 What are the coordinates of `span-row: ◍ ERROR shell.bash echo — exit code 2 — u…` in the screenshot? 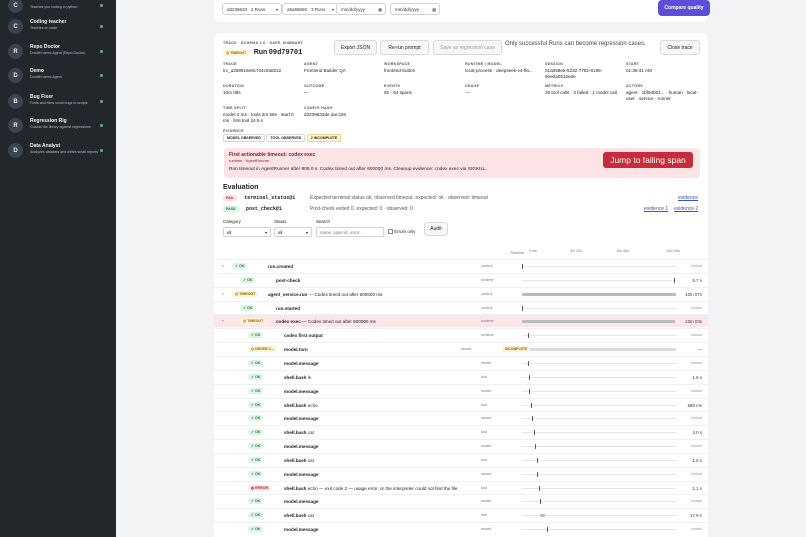 It's located at (461, 487).